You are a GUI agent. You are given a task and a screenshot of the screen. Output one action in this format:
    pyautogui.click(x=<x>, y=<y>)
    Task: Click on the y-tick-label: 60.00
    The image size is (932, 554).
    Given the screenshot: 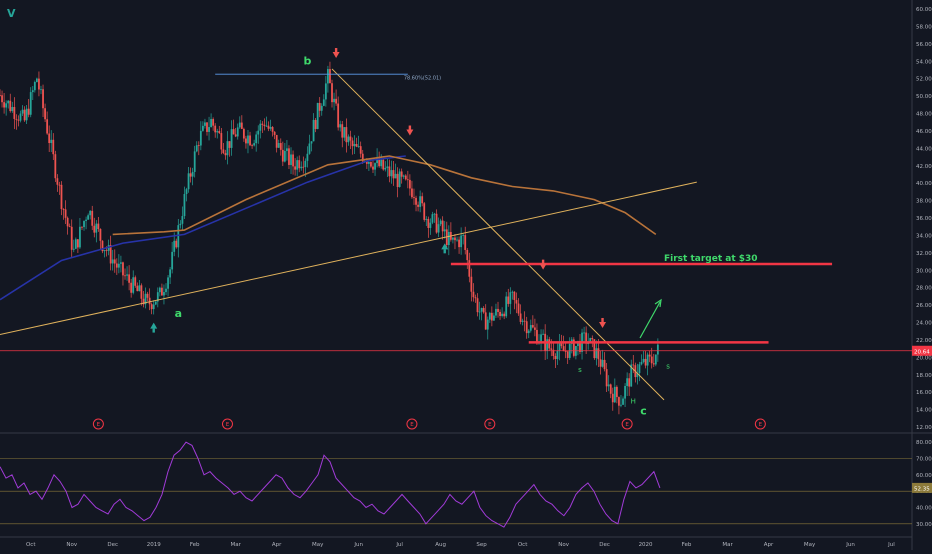 What is the action you would take?
    pyautogui.click(x=924, y=10)
    